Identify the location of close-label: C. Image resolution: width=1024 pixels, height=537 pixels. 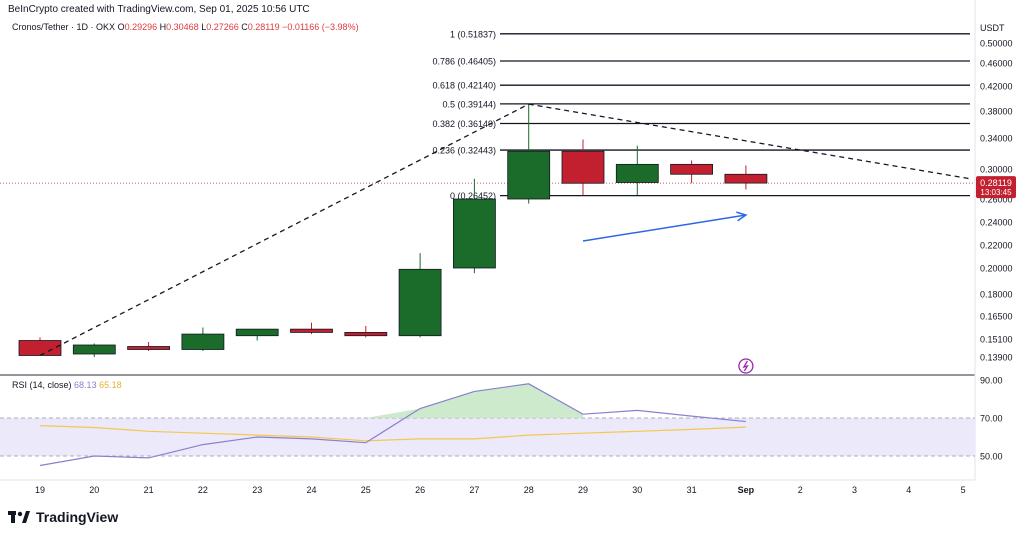
(244, 27).